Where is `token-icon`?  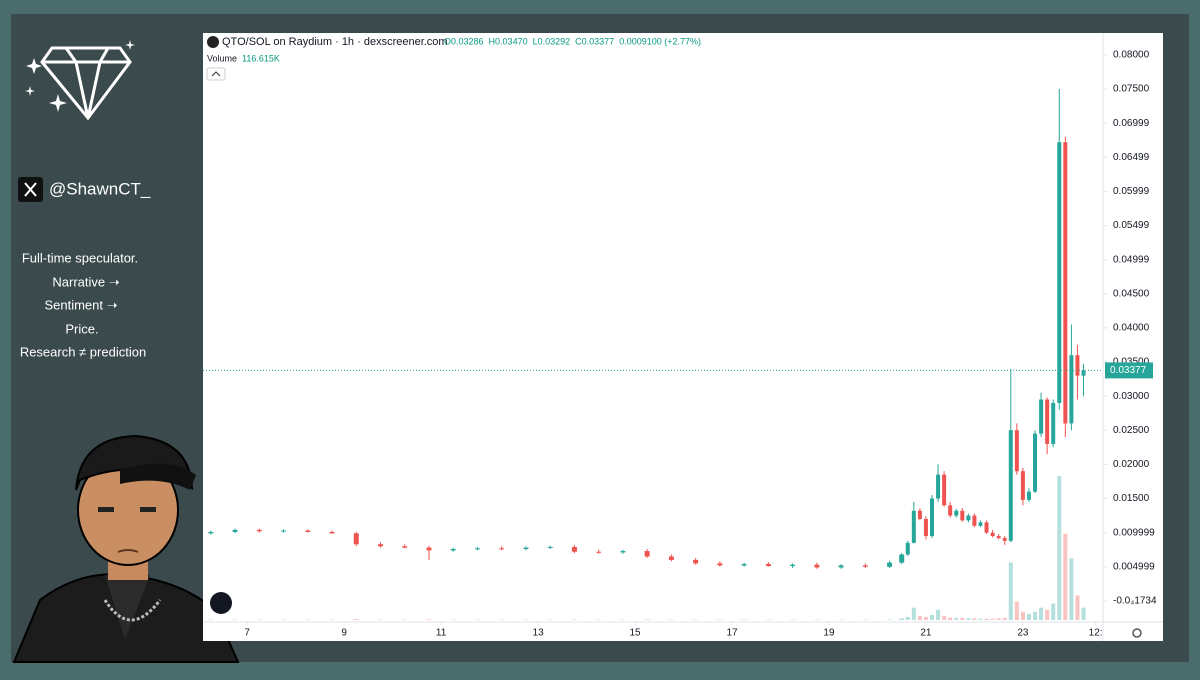
token-icon is located at coordinates (213, 42).